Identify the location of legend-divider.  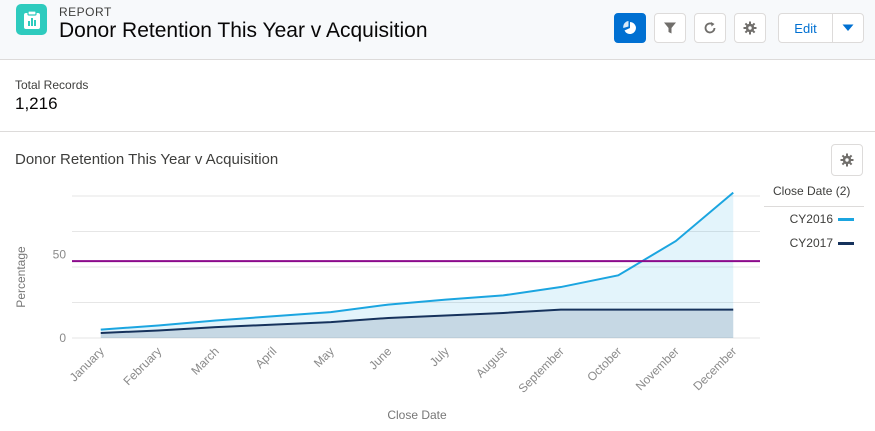
(814, 206).